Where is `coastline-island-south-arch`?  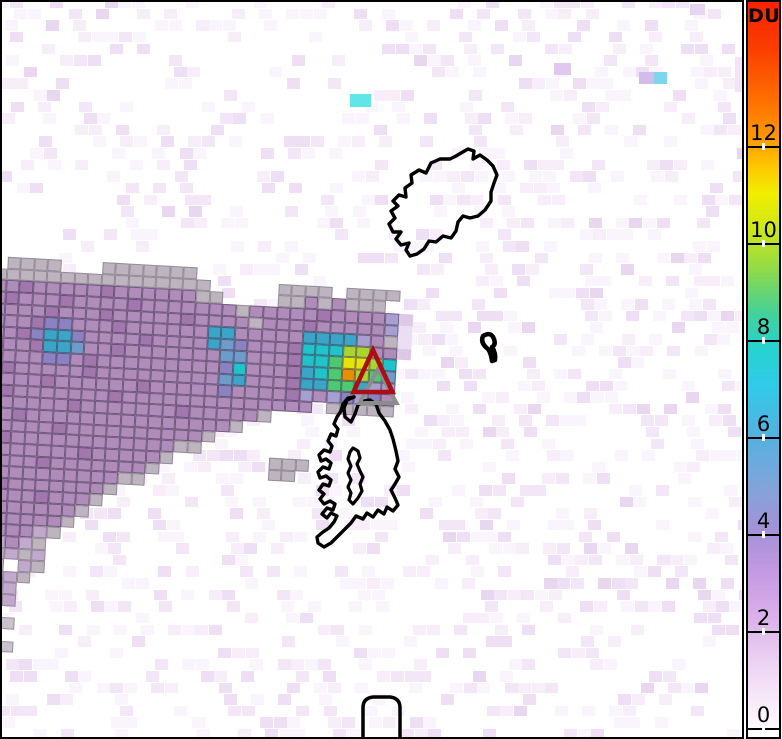 coastline-island-south-arch is located at coordinates (381, 716).